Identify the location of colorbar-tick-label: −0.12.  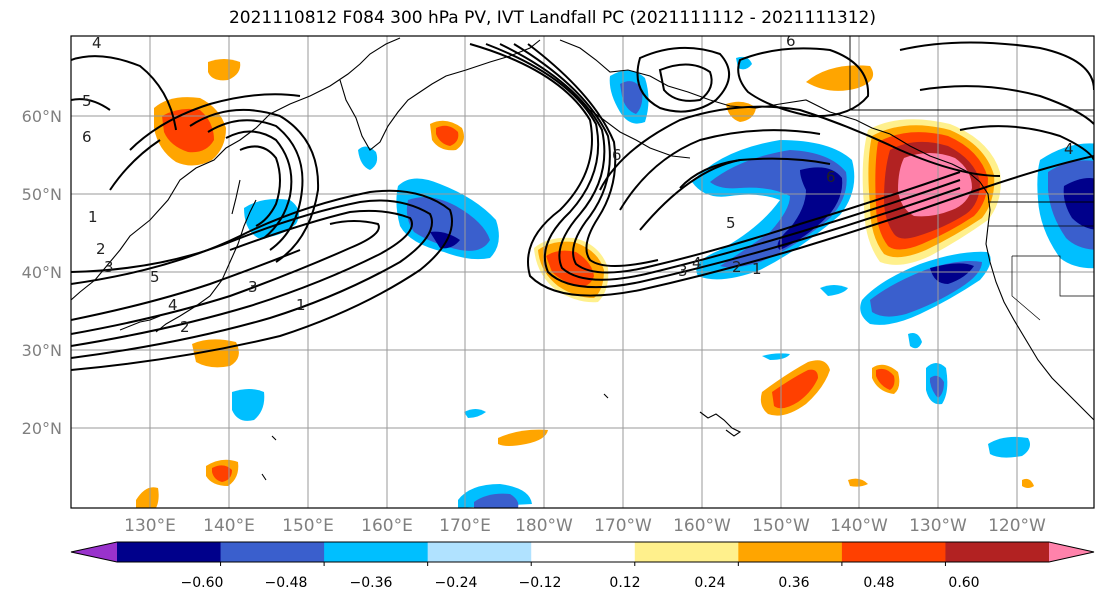
(540, 583).